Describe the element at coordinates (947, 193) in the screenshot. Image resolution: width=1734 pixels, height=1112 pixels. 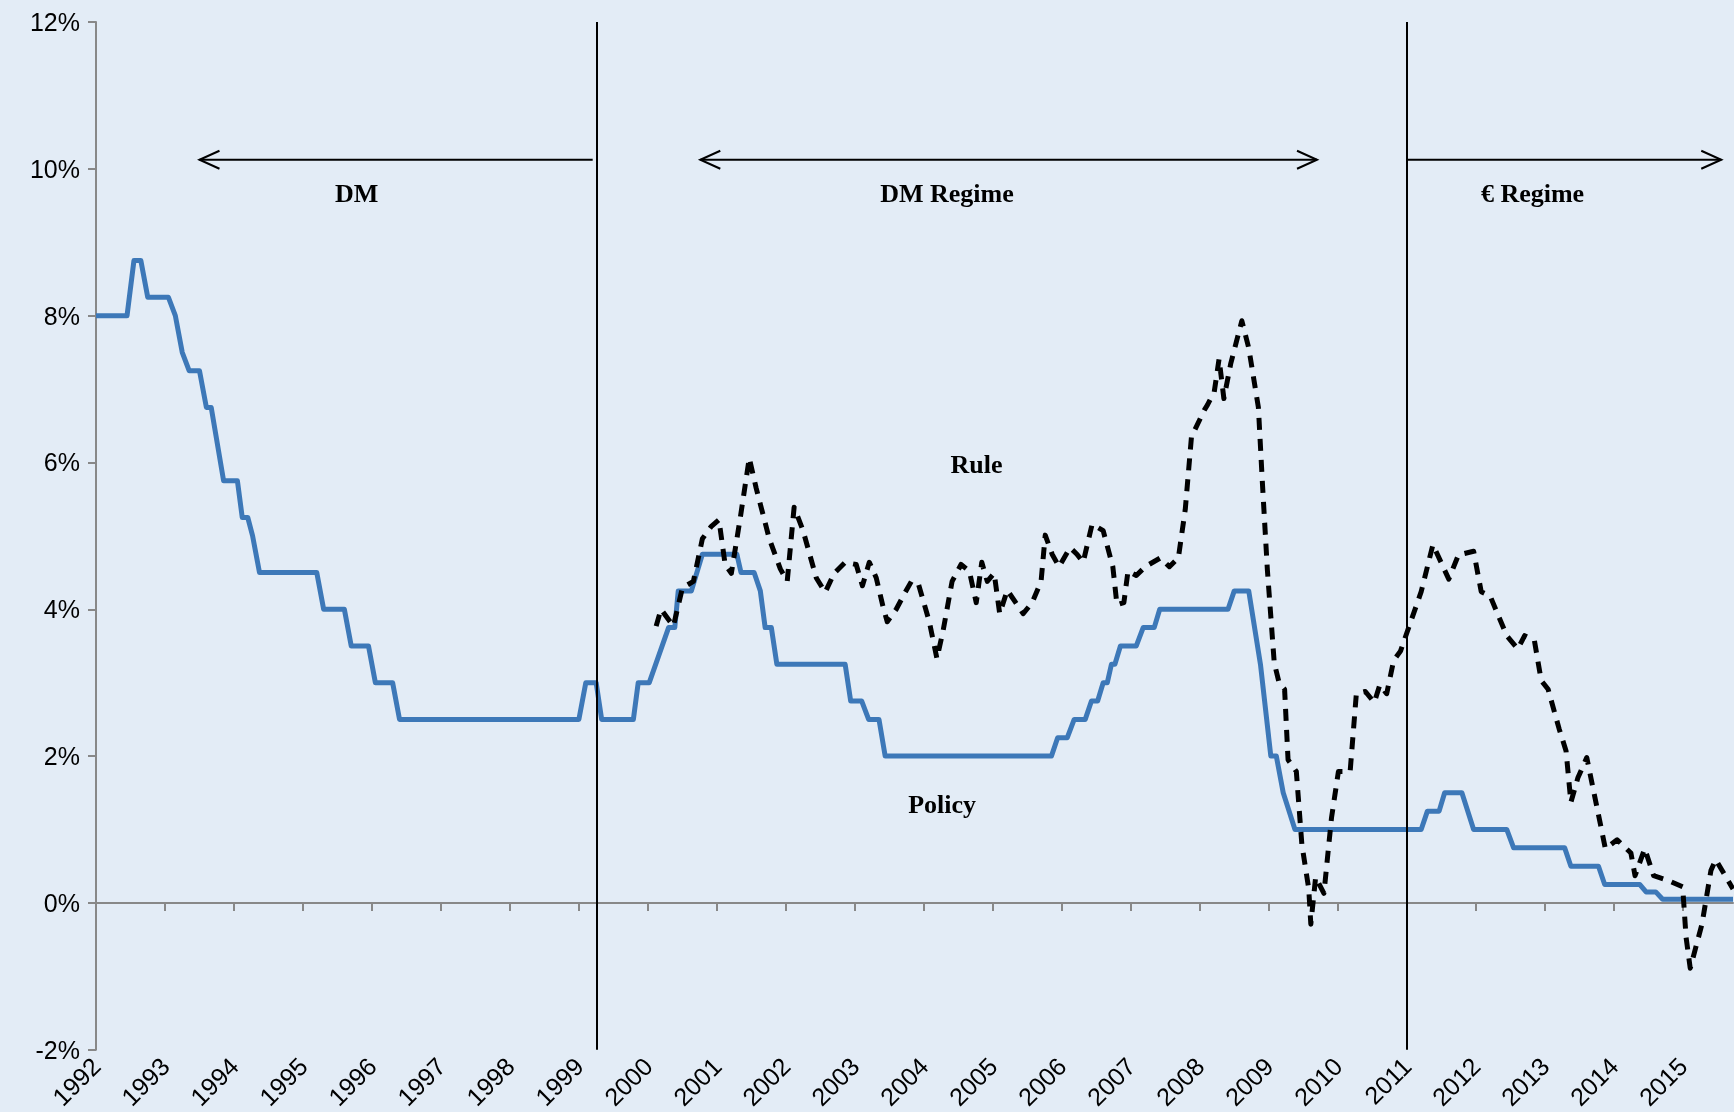
I see `annotation: DM Regime` at that location.